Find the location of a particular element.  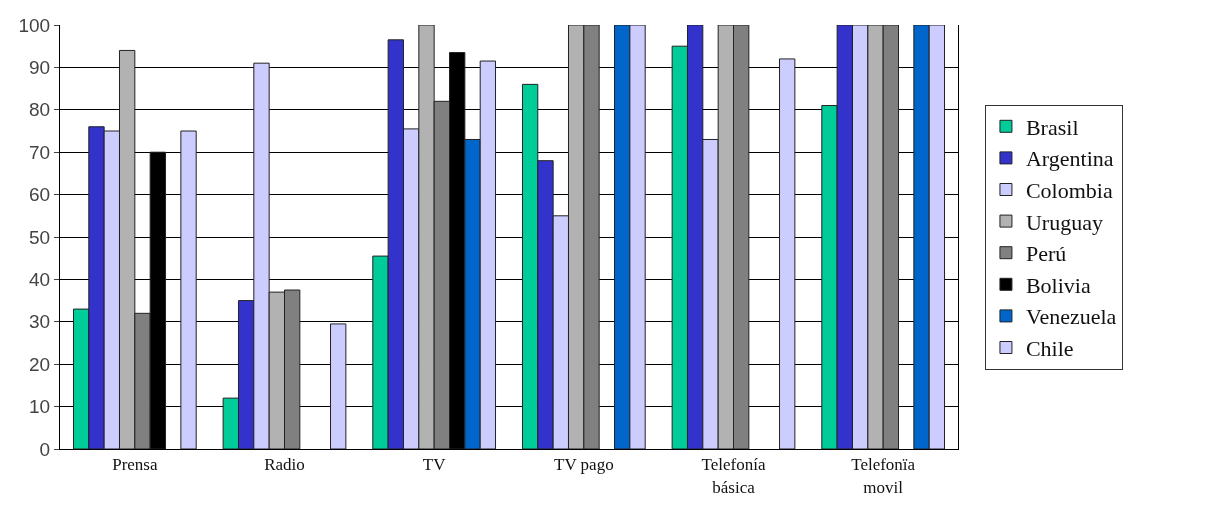

legend-label: Colombia is located at coordinates (1069, 191).